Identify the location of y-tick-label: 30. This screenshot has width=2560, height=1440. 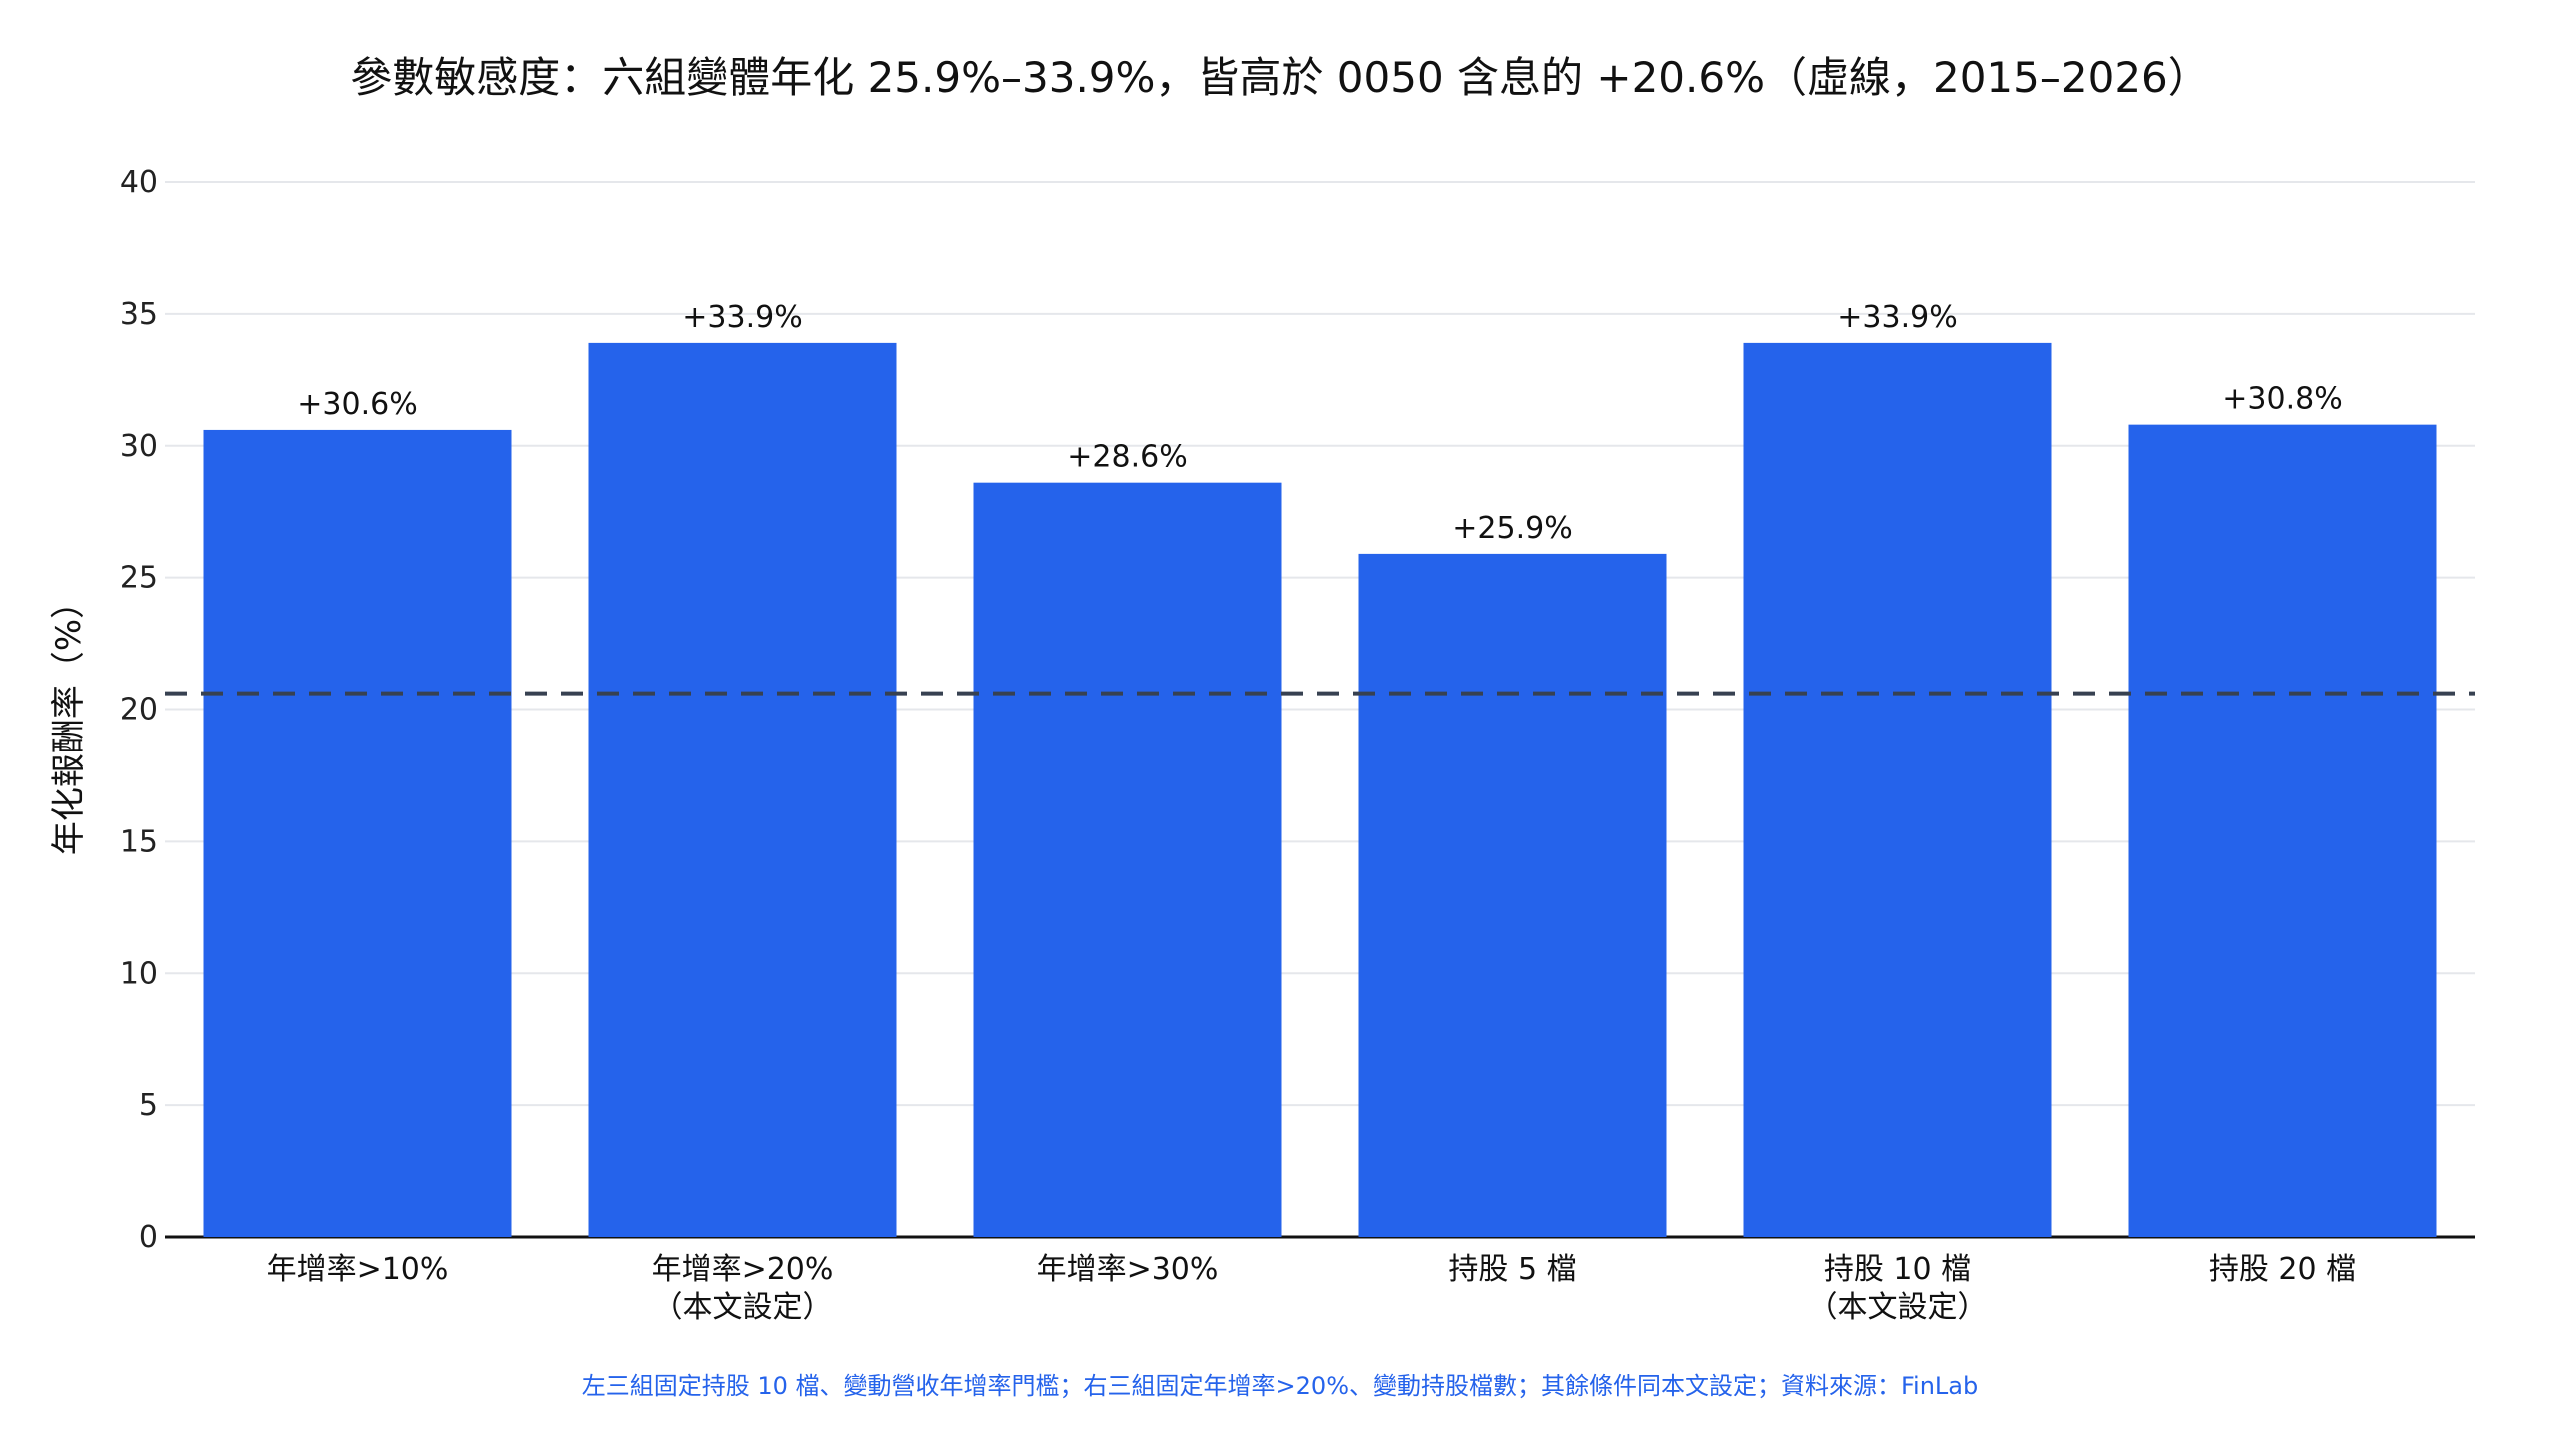
(139, 446).